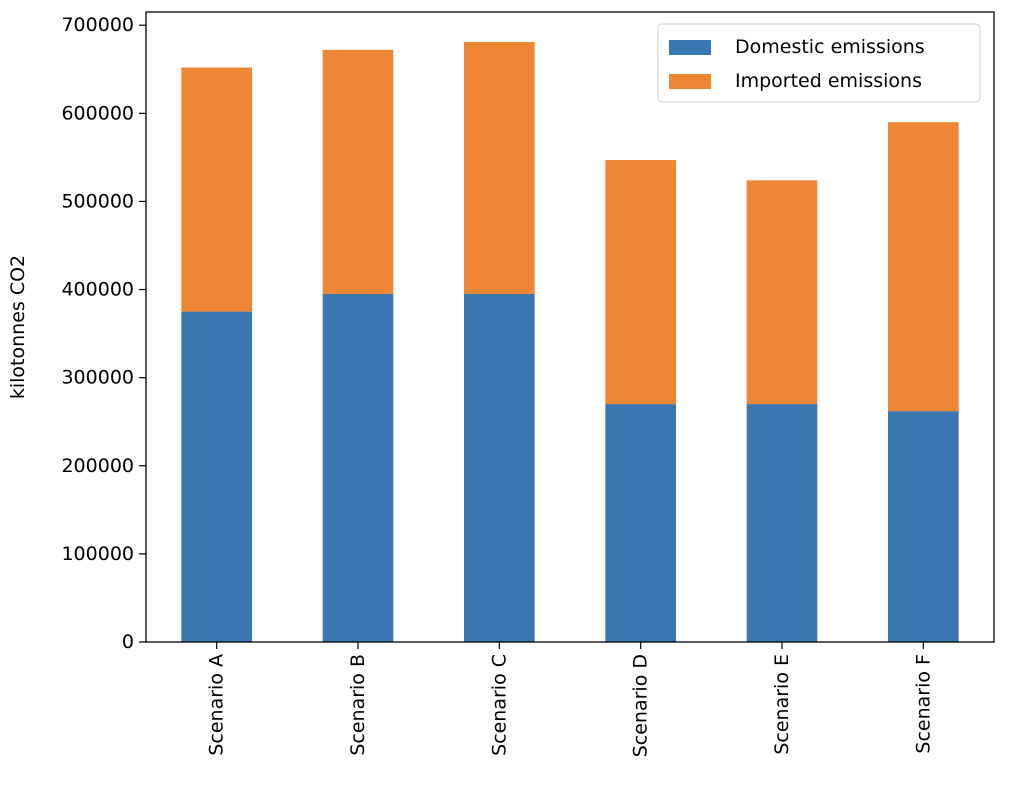 The height and width of the screenshot is (806, 1014). I want to click on y-tick-label: 0, so click(128, 642).